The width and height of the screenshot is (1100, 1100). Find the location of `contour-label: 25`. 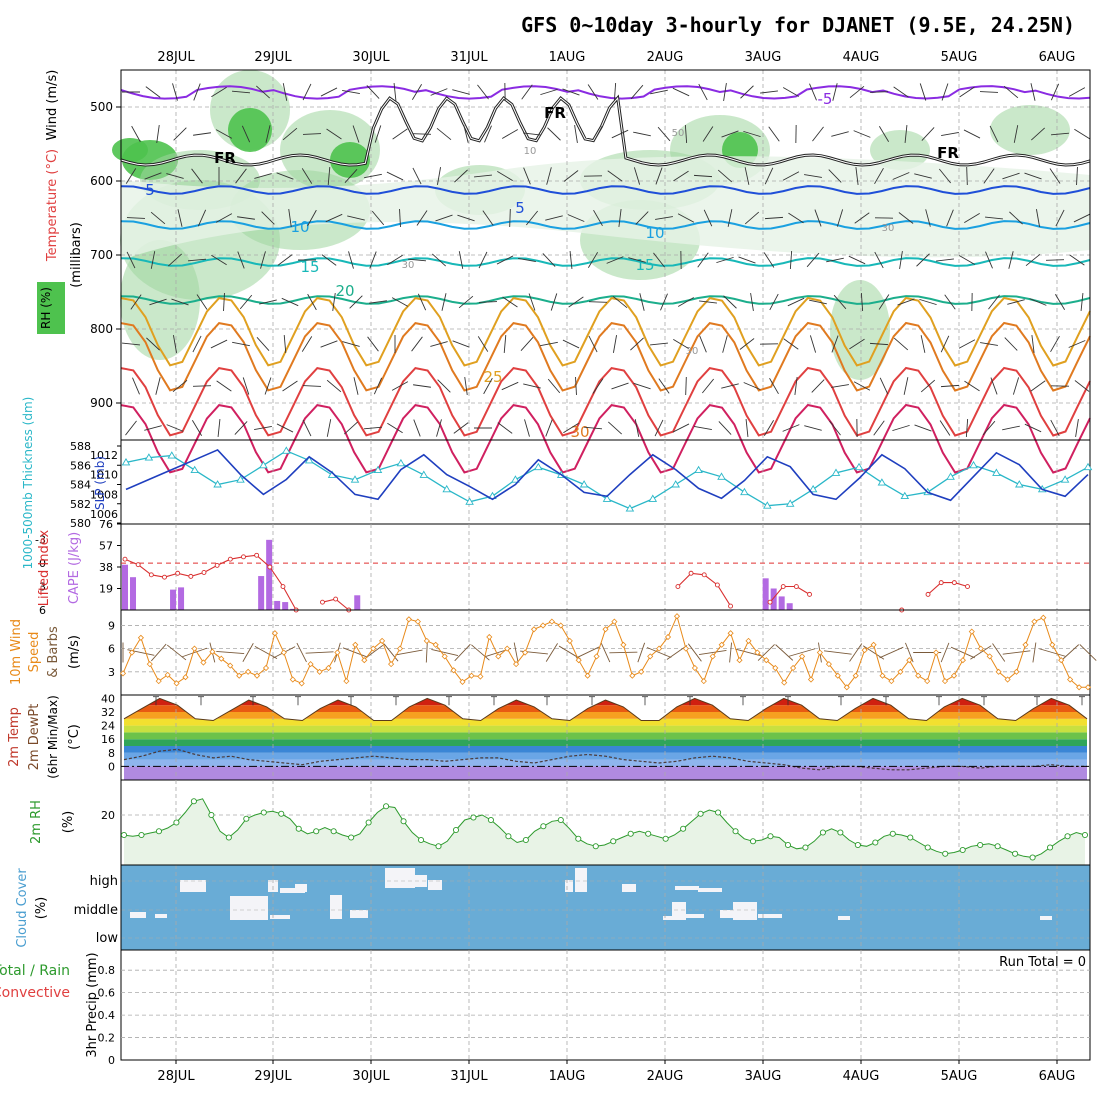

contour-label: 25 is located at coordinates (492, 377).